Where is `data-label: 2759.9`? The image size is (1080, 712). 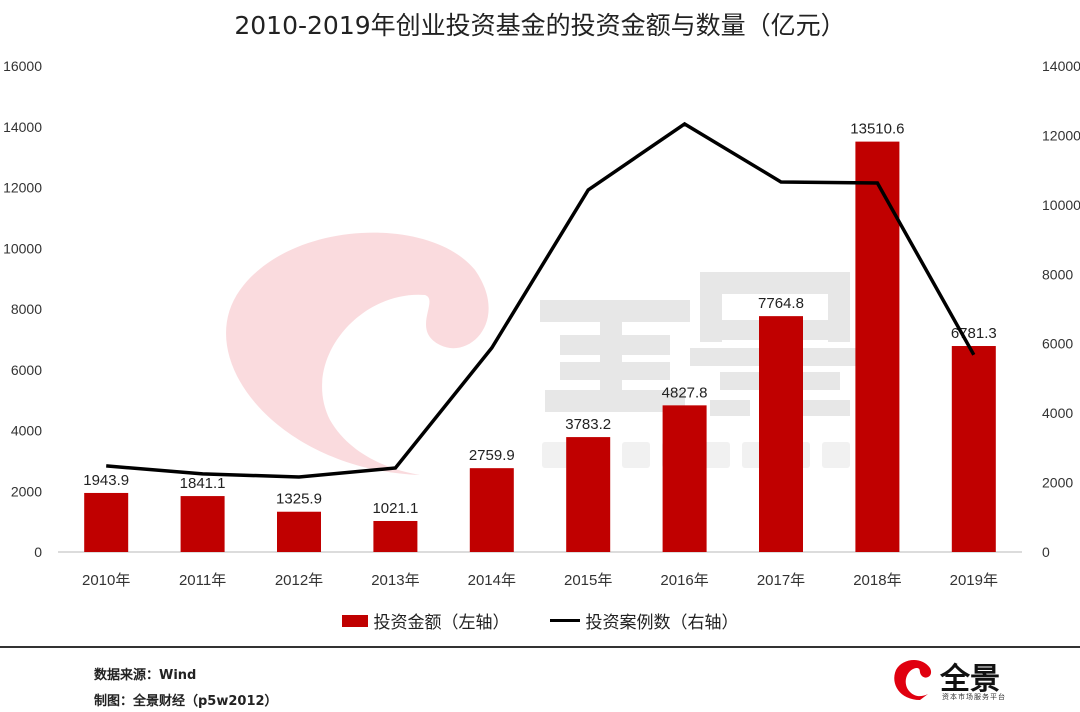
data-label: 2759.9 is located at coordinates (492, 455).